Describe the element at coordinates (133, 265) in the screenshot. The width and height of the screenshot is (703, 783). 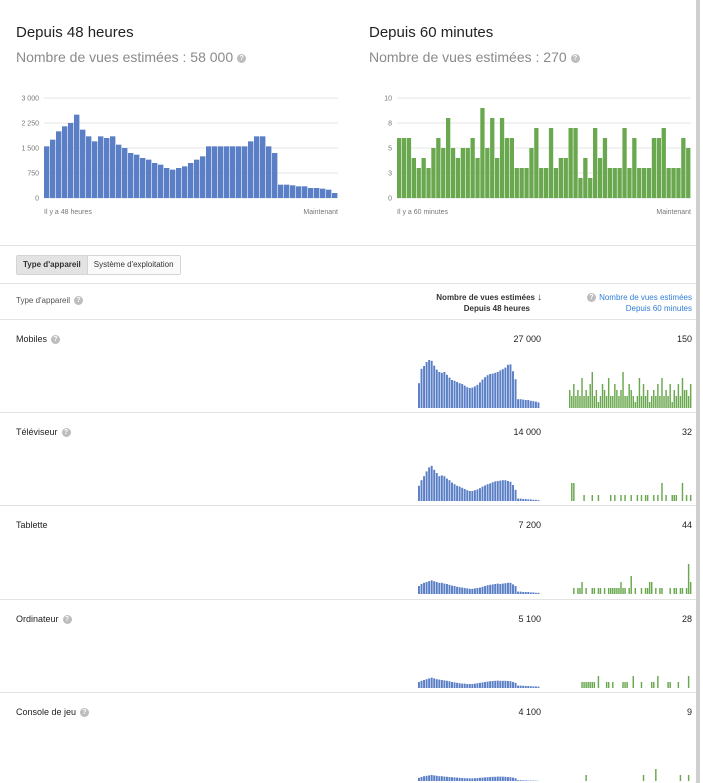
I see `tab-operating-system: Système d'exploitation` at that location.